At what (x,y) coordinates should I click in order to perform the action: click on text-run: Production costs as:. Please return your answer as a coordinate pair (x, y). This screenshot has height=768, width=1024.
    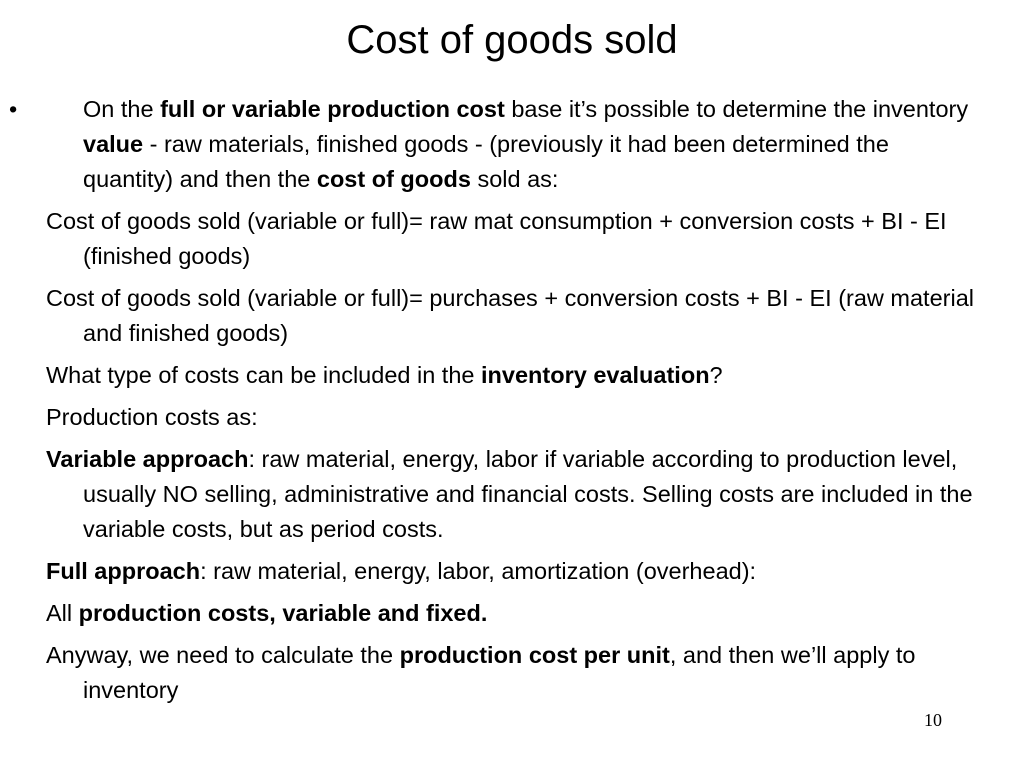
    Looking at the image, I should click on (152, 417).